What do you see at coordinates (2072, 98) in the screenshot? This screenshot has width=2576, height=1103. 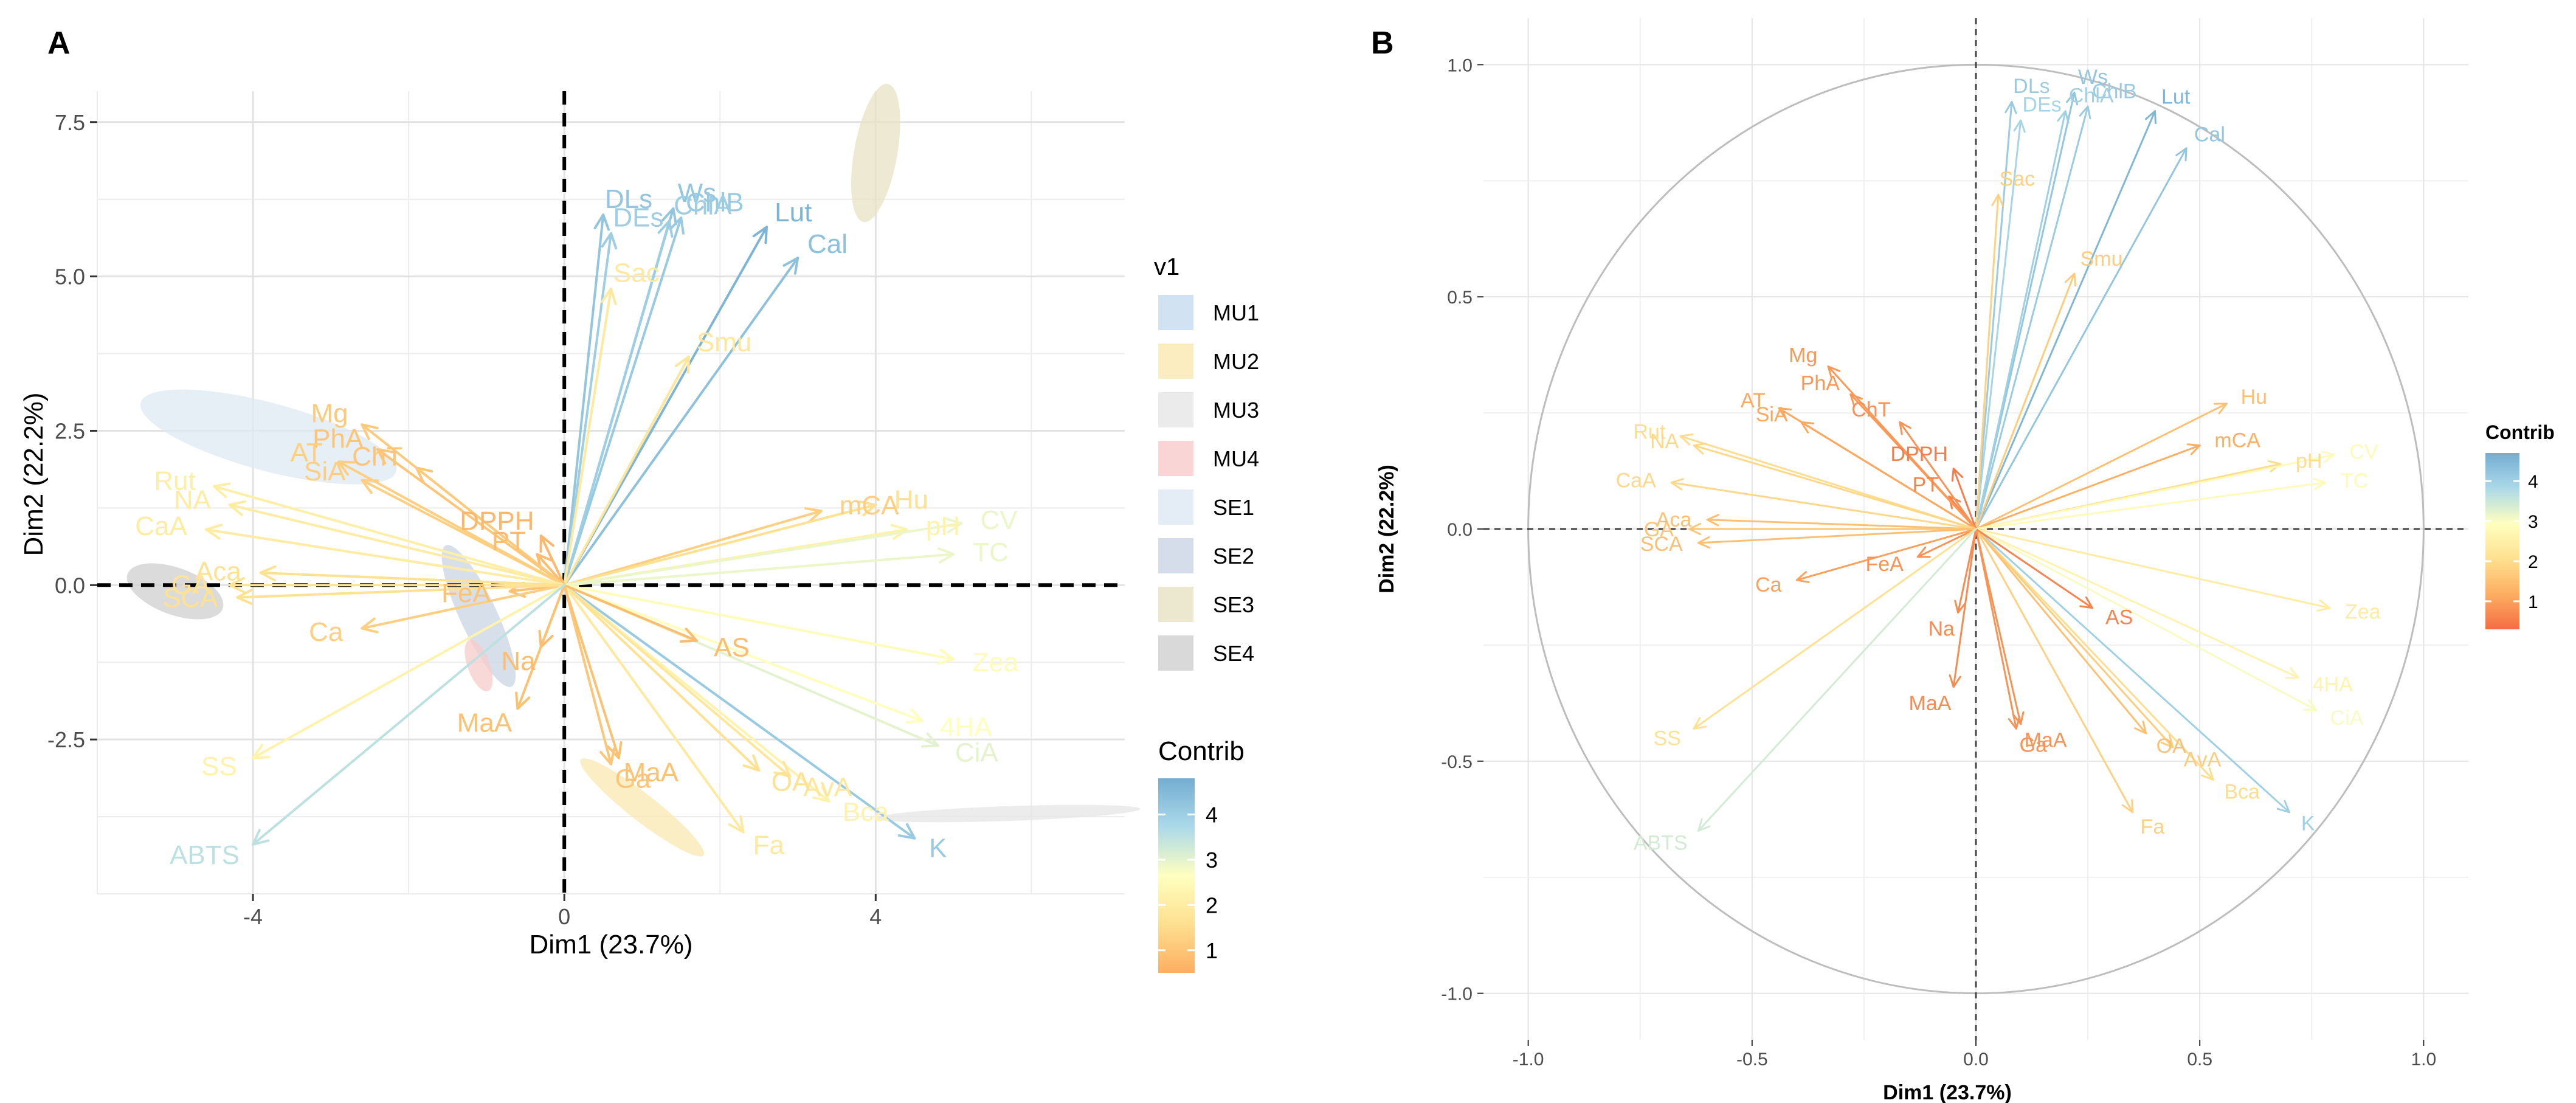 I see `panel-b-vector-ws-head` at bounding box center [2072, 98].